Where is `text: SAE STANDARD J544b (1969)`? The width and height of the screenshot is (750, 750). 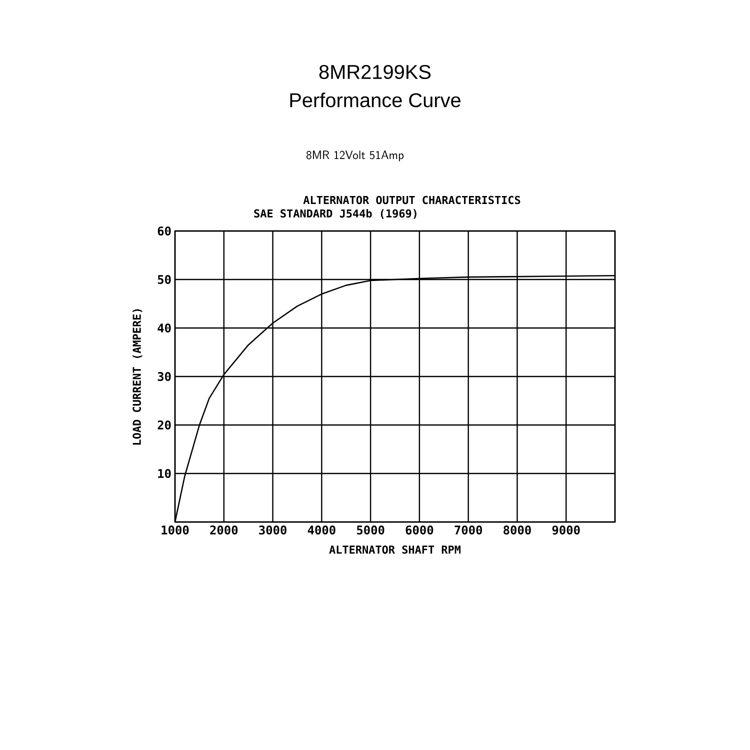
text: SAE STANDARD J544b (1969) is located at coordinates (335, 214).